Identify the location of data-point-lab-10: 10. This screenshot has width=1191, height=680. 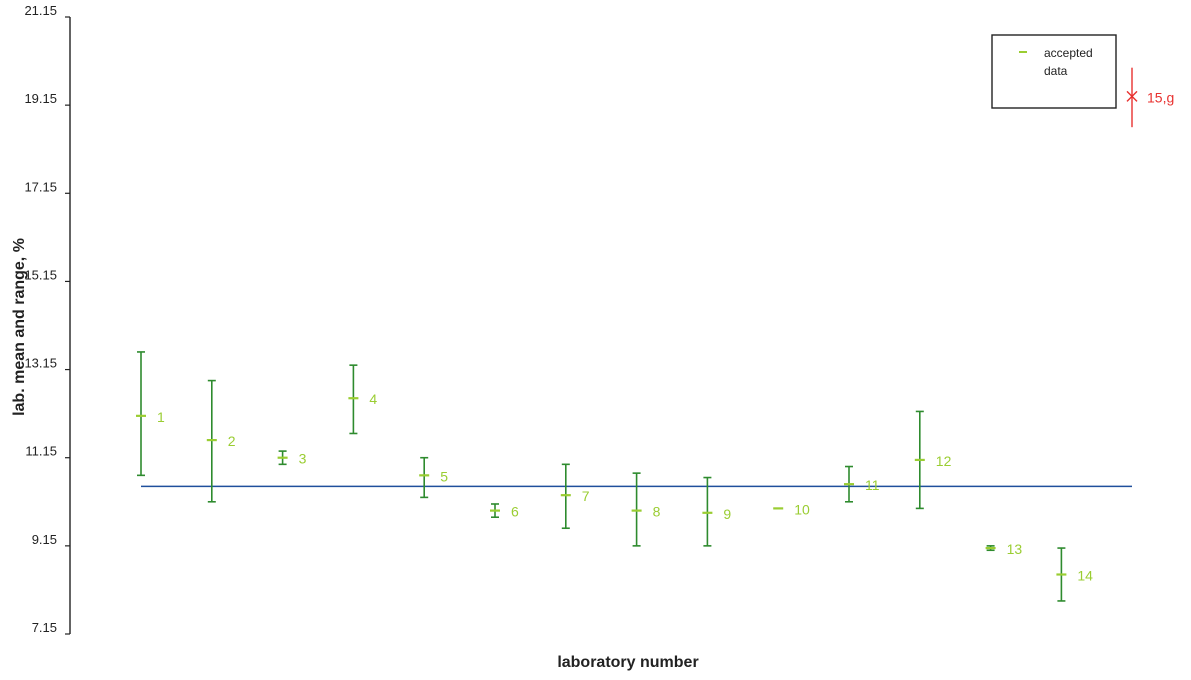
(791, 509).